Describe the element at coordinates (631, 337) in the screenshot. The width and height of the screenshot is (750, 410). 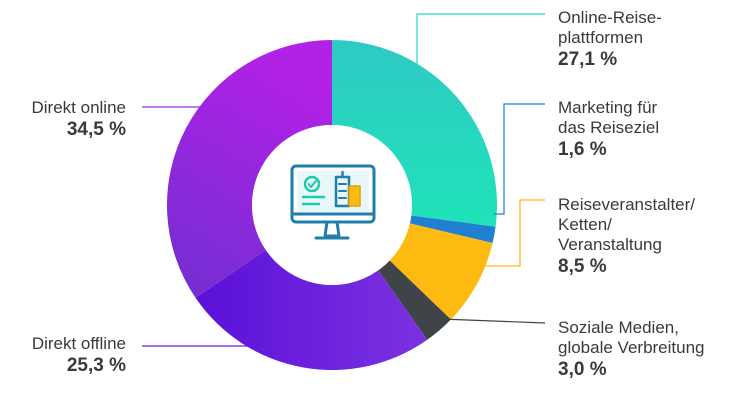
I see `slice-label: Soziale Medien, globale Verbreitung` at that location.